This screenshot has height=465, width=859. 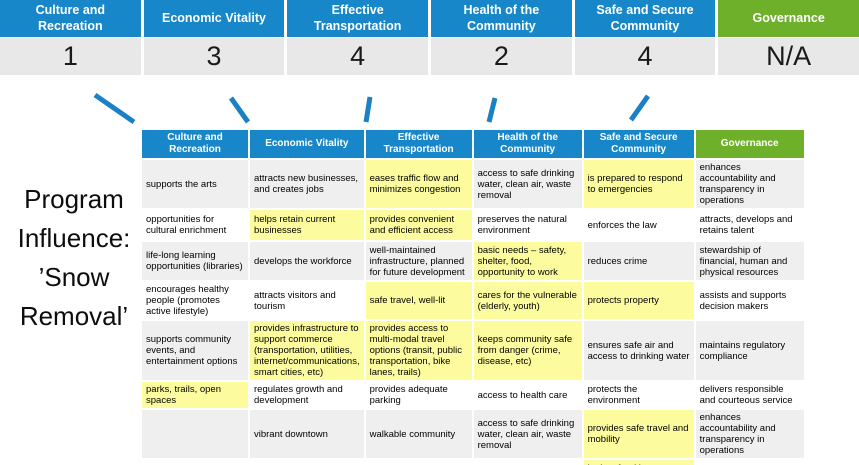 What do you see at coordinates (501, 18) in the screenshot?
I see `priority-header: Health of the Community` at bounding box center [501, 18].